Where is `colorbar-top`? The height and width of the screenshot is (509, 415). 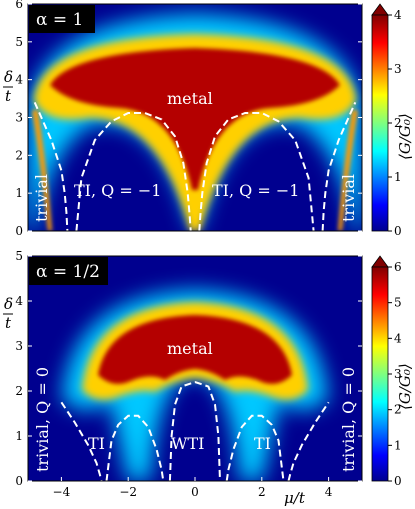 colorbar-top is located at coordinates (380, 123).